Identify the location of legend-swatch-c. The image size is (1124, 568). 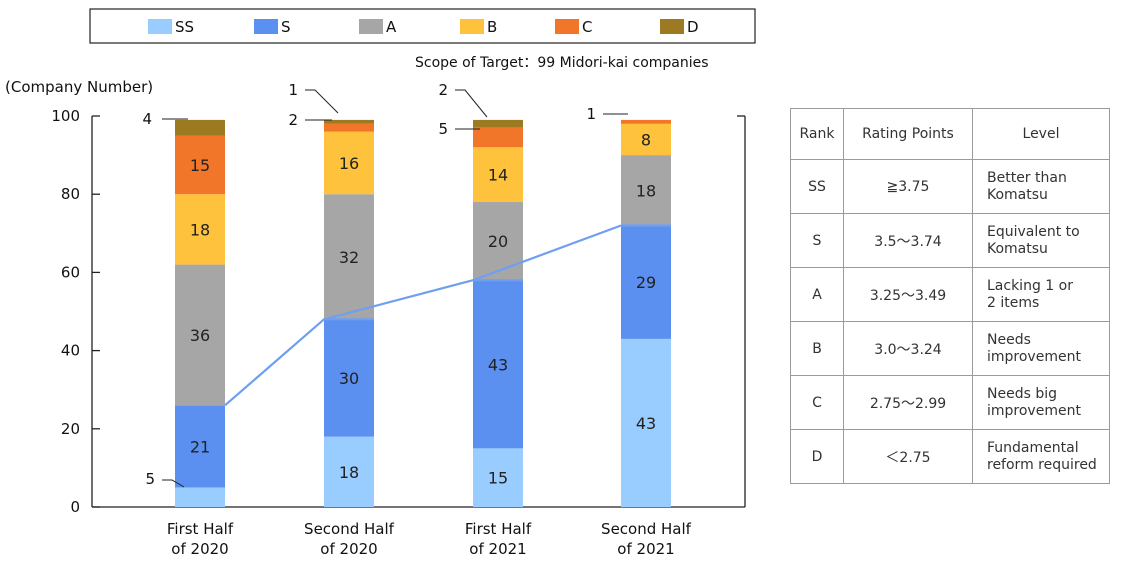
(567, 26).